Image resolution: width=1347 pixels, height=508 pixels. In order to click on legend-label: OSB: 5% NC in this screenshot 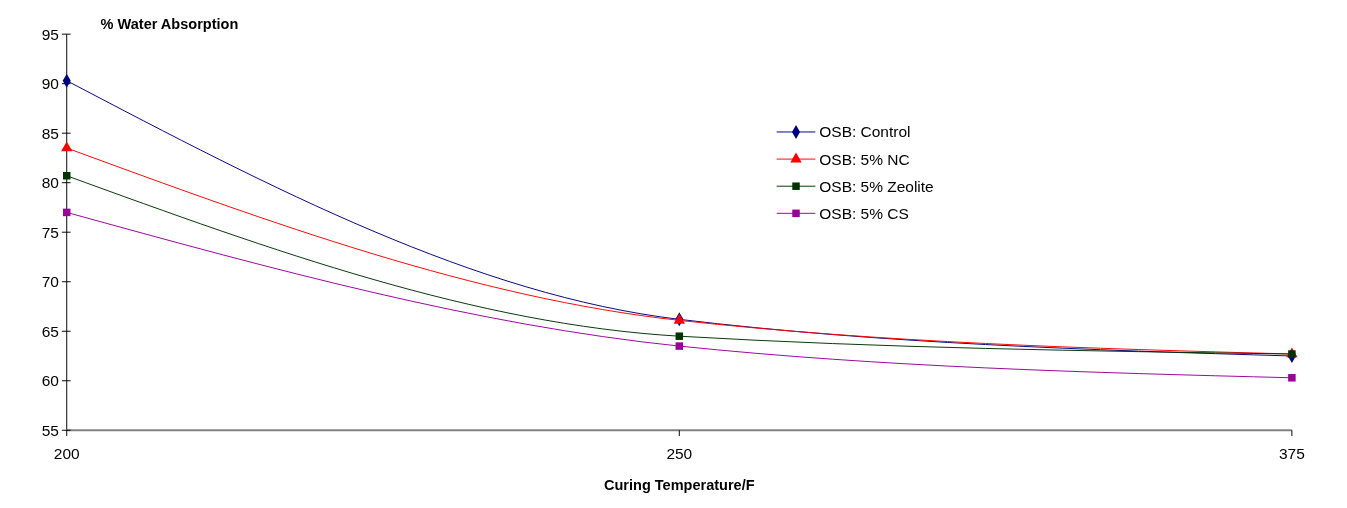, I will do `click(864, 159)`.